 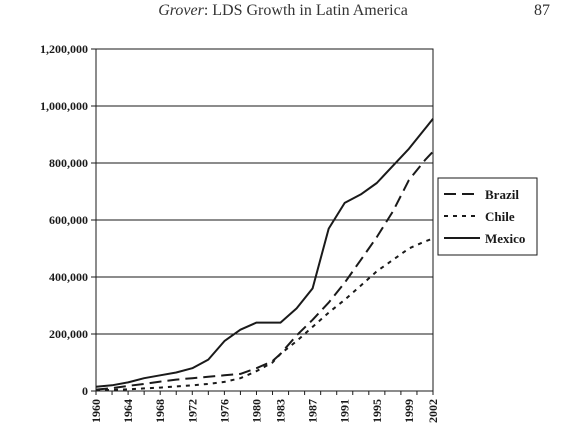 I want to click on x-tick-label: 2002, so click(x=433, y=411).